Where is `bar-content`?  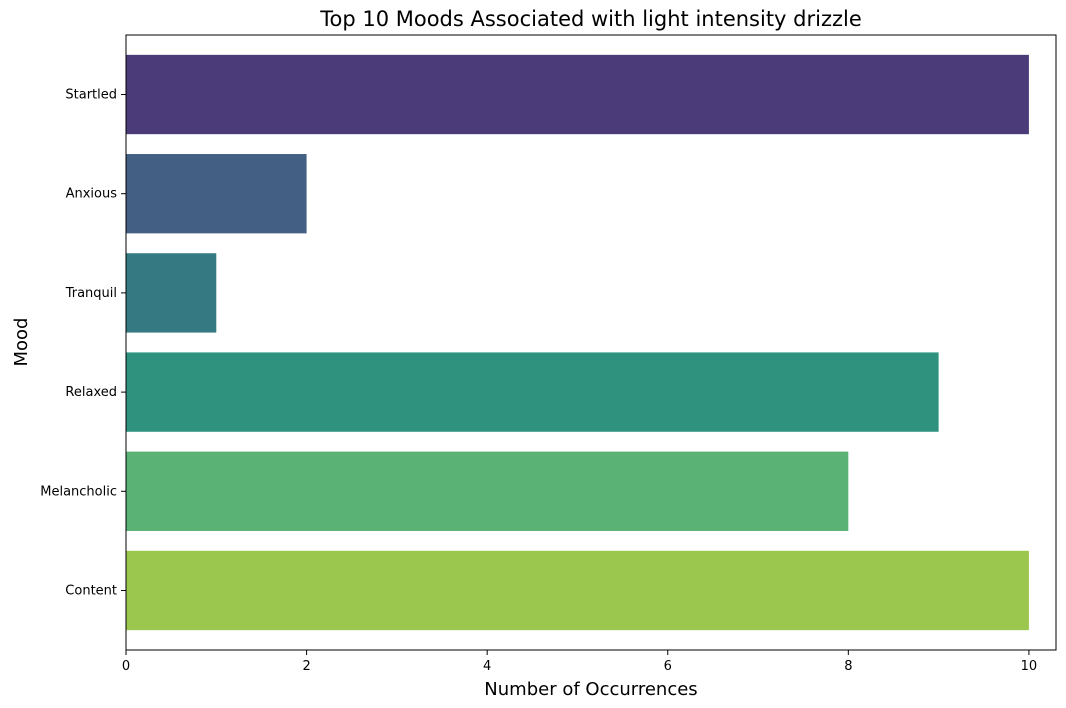
bar-content is located at coordinates (577, 590).